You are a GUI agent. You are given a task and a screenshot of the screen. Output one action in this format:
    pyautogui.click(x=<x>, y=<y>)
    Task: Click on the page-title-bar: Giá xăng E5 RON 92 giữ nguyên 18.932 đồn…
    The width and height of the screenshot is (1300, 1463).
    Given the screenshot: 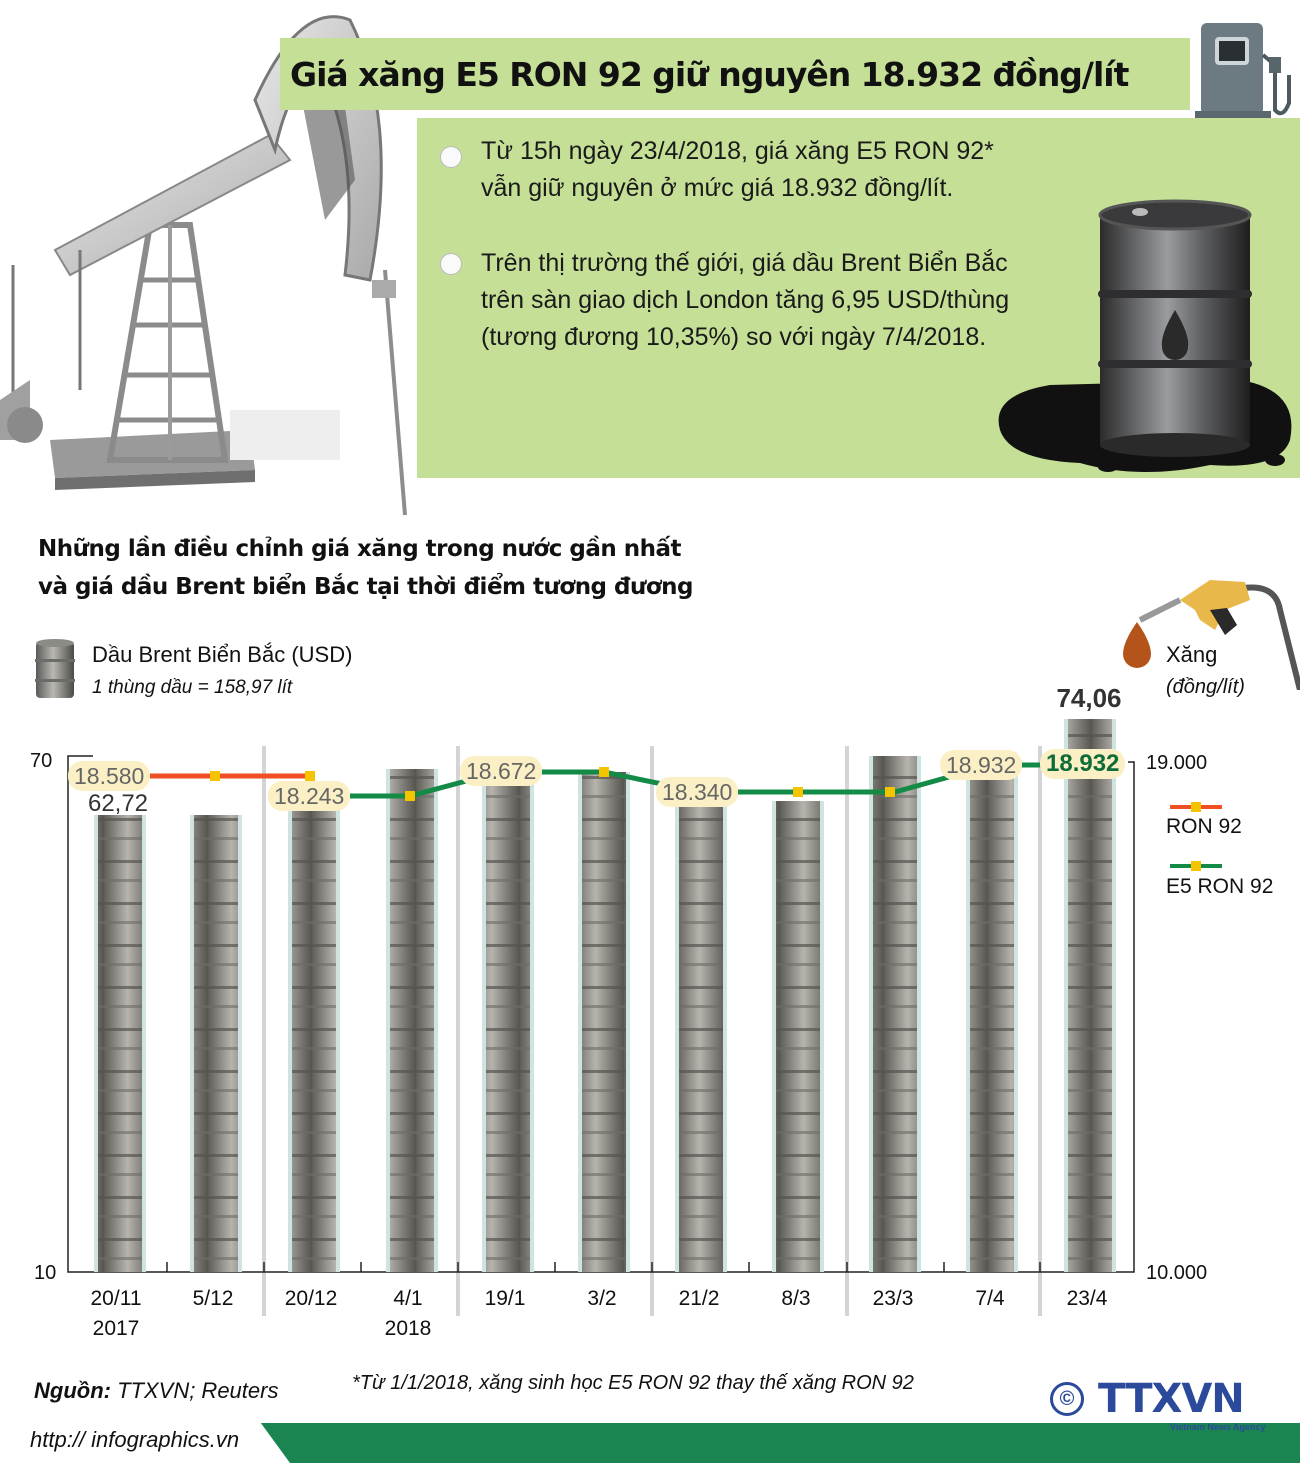 What is the action you would take?
    pyautogui.click(x=735, y=74)
    